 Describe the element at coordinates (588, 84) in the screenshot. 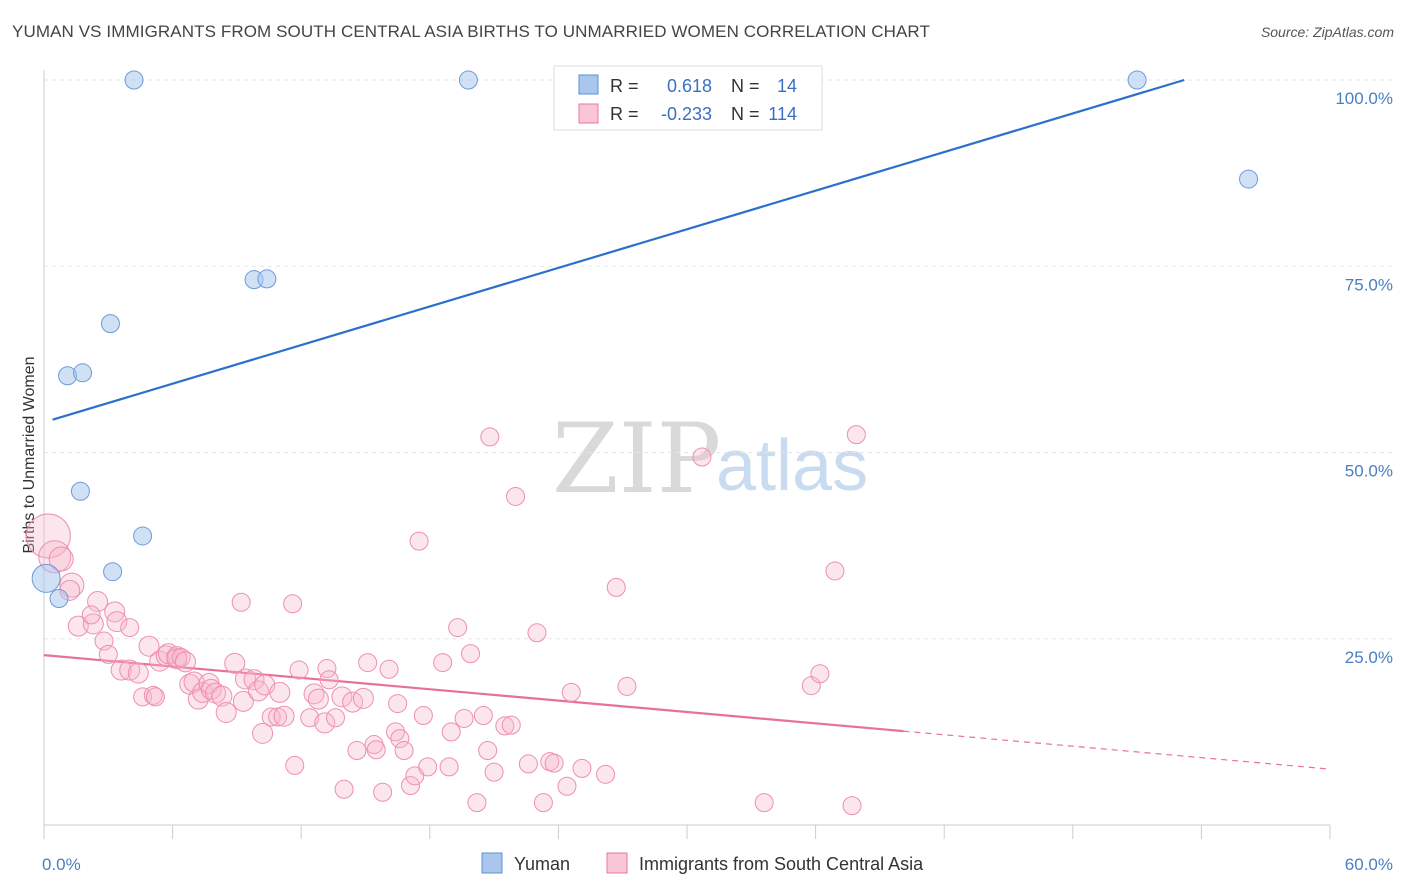

I see `legend-swatch-yuman` at that location.